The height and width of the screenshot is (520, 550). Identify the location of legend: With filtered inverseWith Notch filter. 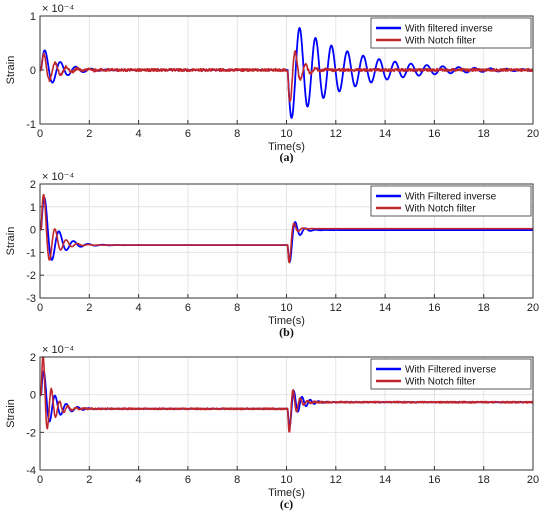
(451, 33).